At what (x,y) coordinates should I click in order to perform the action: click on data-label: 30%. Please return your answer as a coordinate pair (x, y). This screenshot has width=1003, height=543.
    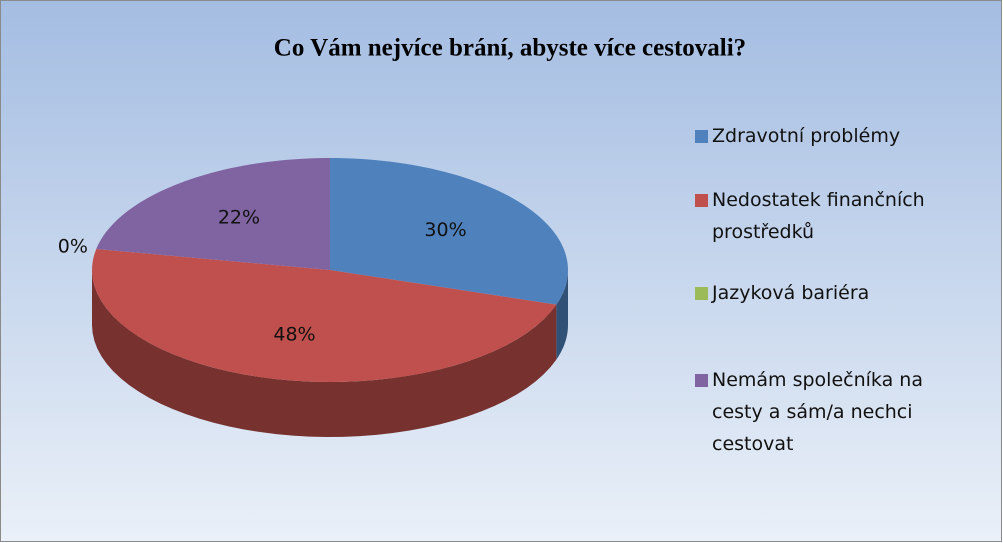
    Looking at the image, I should click on (445, 230).